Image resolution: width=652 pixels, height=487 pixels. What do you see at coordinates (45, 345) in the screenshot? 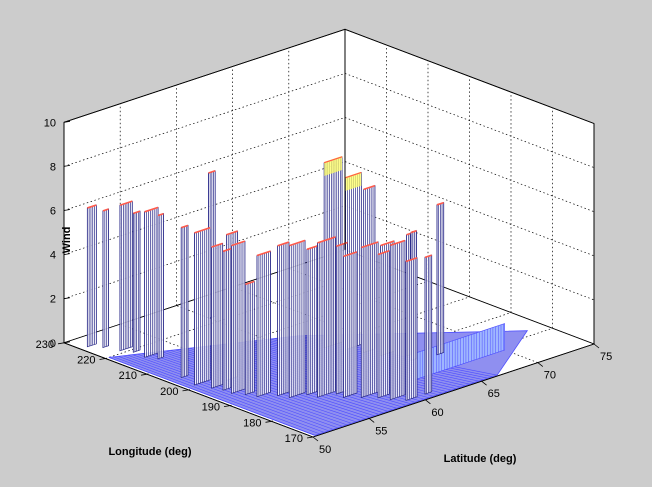
I see `x-tick-label: 230` at bounding box center [45, 345].